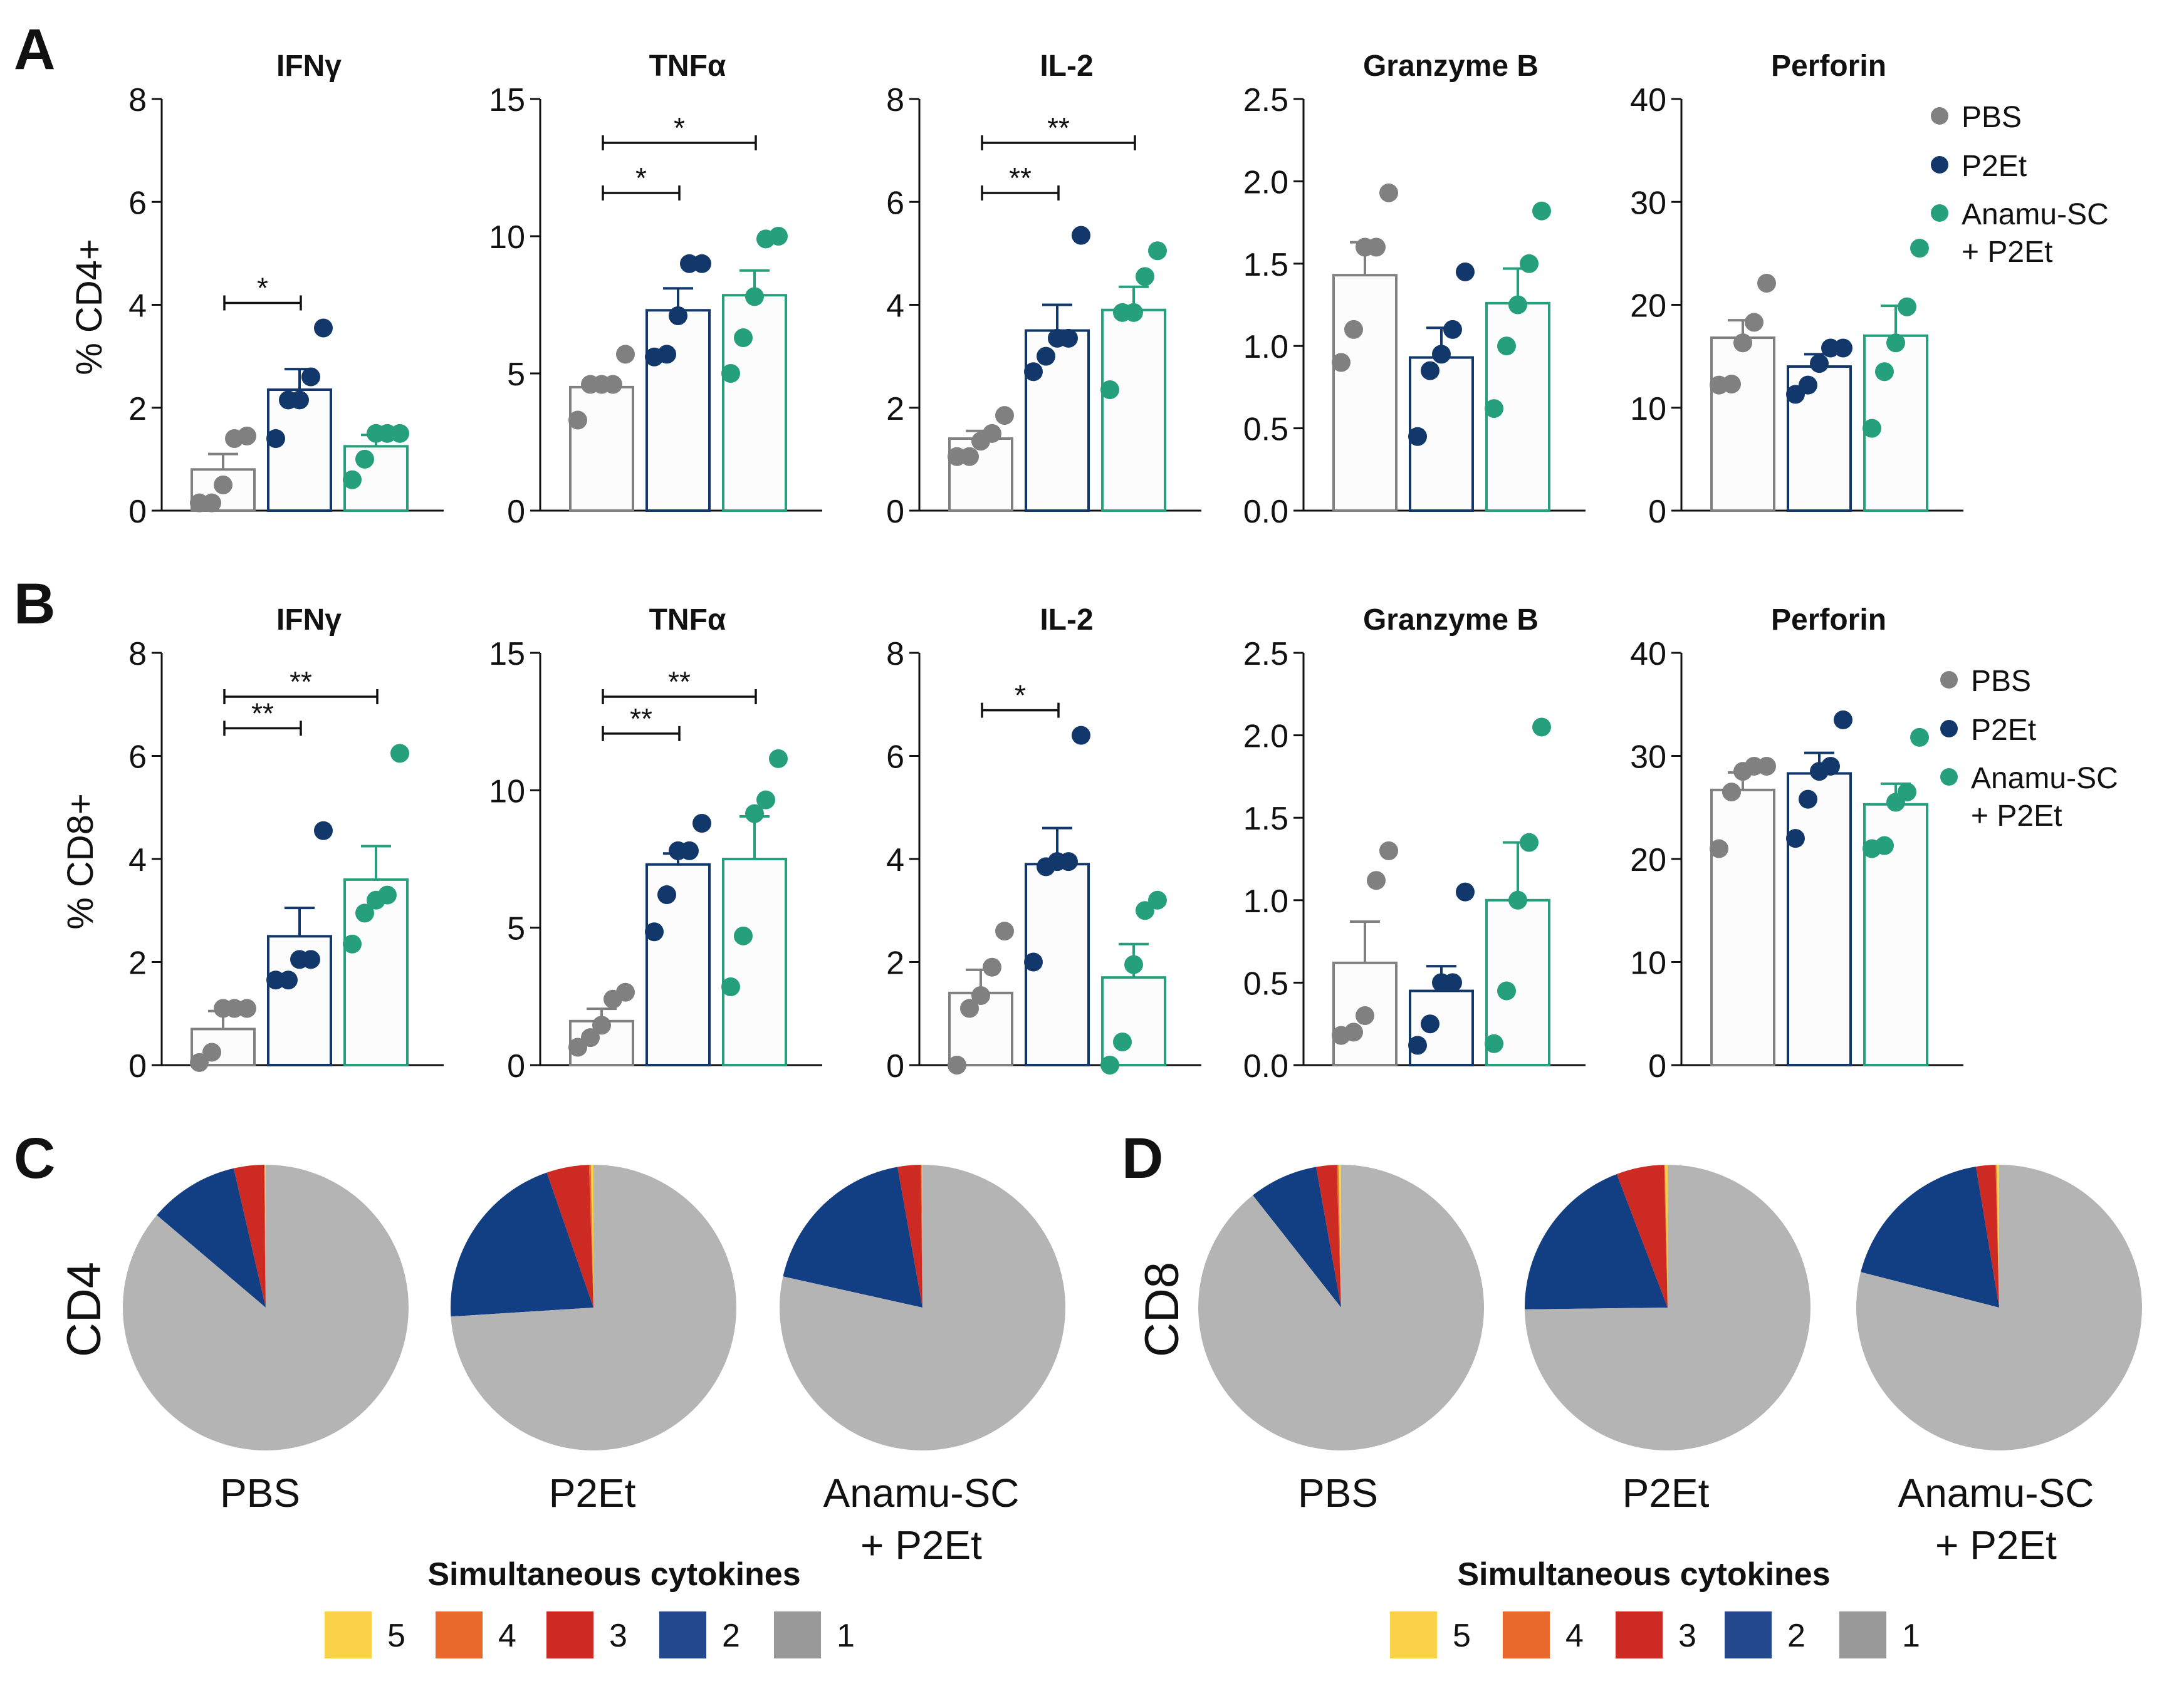  What do you see at coordinates (1666, 1493) in the screenshot?
I see `pie-label-p2et: P2Et` at bounding box center [1666, 1493].